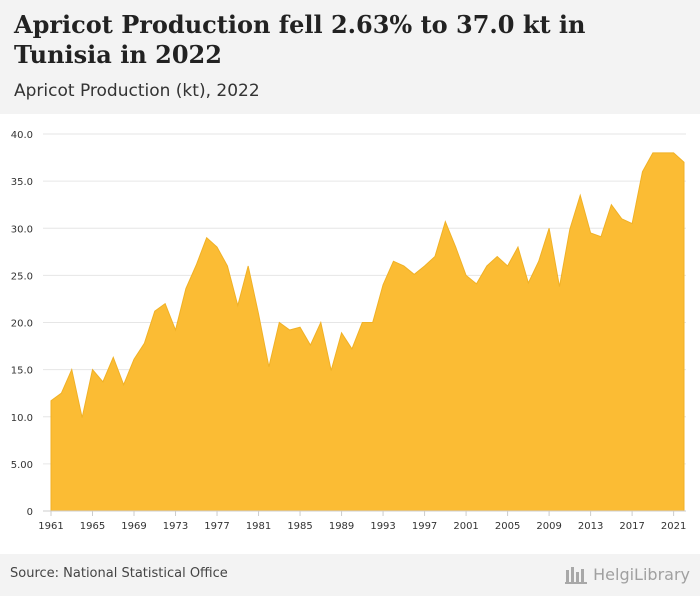  I want to click on x-tick-label: 1997, so click(424, 526).